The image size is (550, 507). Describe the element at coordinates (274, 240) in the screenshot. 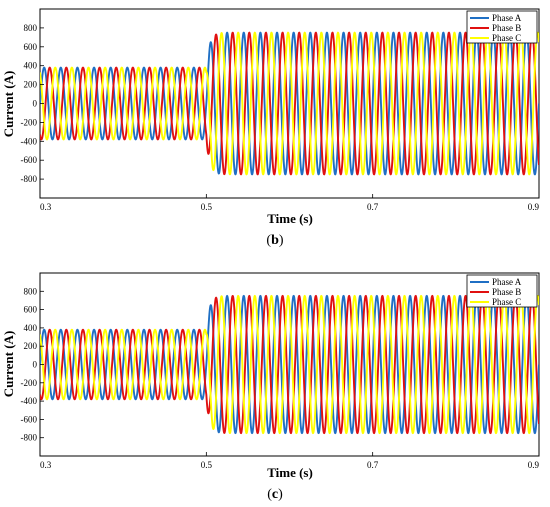

I see `panel-caption: (b)` at that location.